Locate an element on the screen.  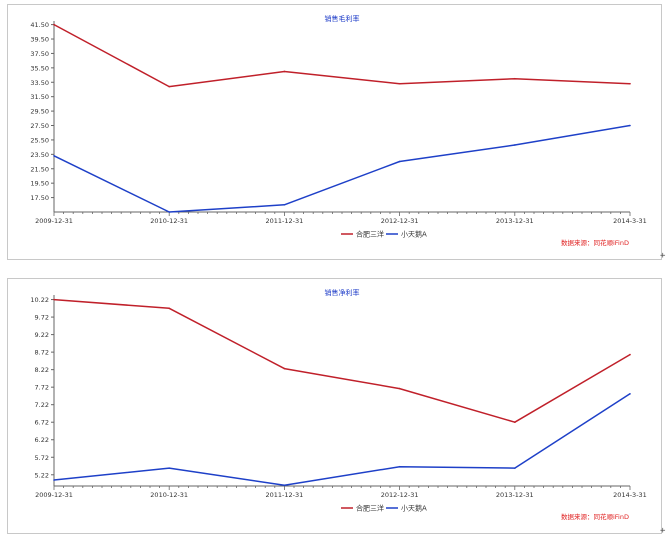
y-tick-label: 35.50 is located at coordinates (39, 68).